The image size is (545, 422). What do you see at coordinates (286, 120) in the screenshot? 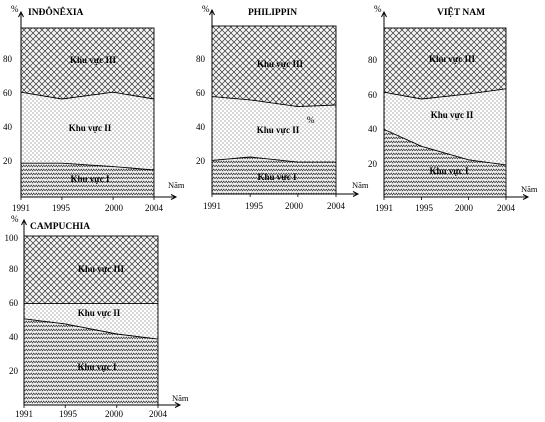
I see `series-labels: Khu vực I Khu vực II Khu vực III %` at bounding box center [286, 120].